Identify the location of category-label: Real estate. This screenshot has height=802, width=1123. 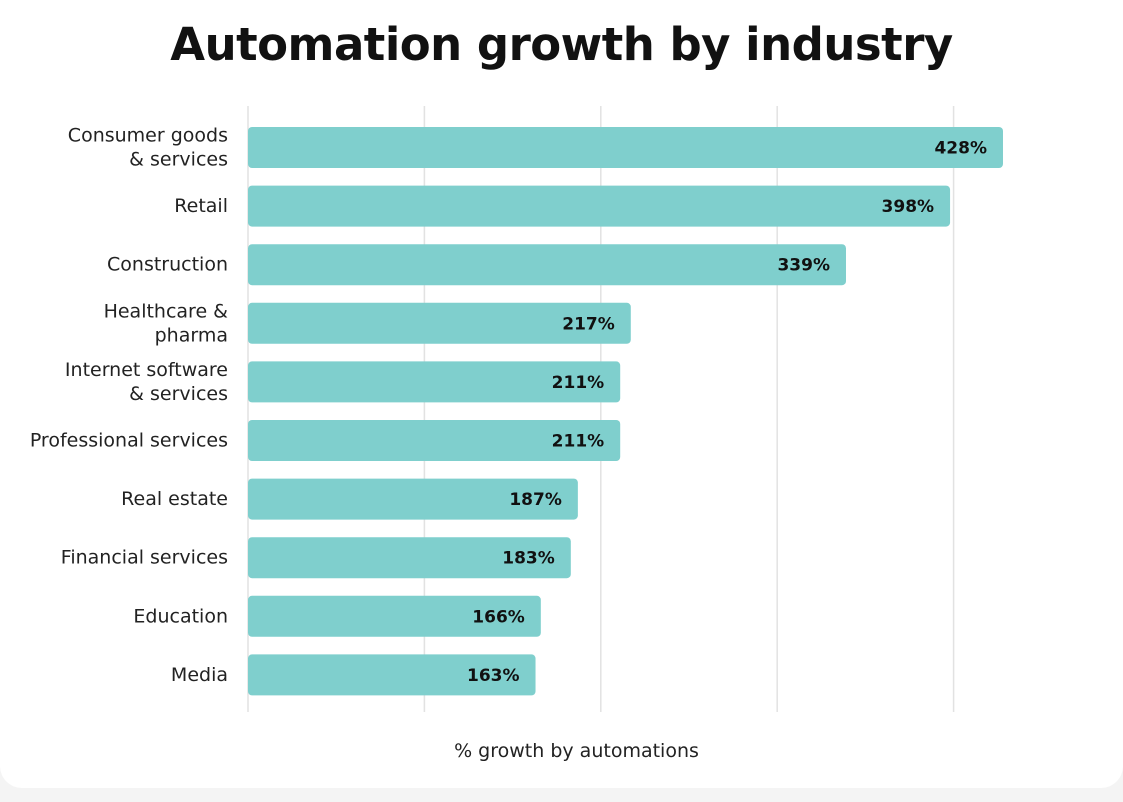
(174, 499).